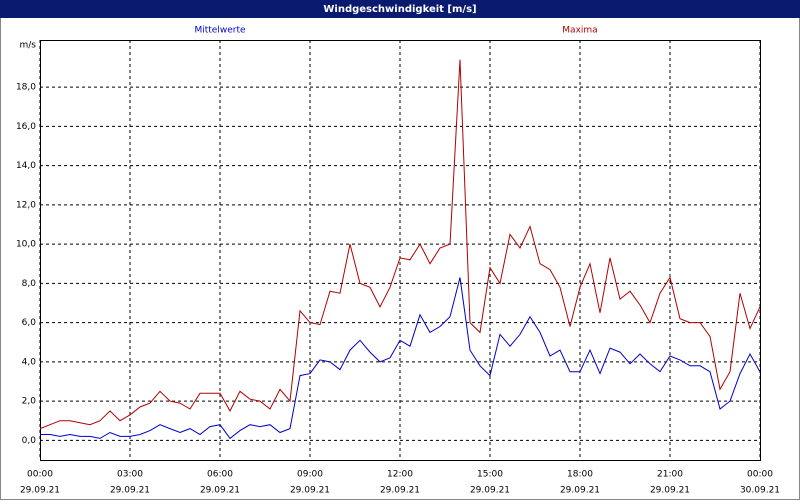  What do you see at coordinates (490, 475) in the screenshot?
I see `x-tick-label: 15:00` at bounding box center [490, 475].